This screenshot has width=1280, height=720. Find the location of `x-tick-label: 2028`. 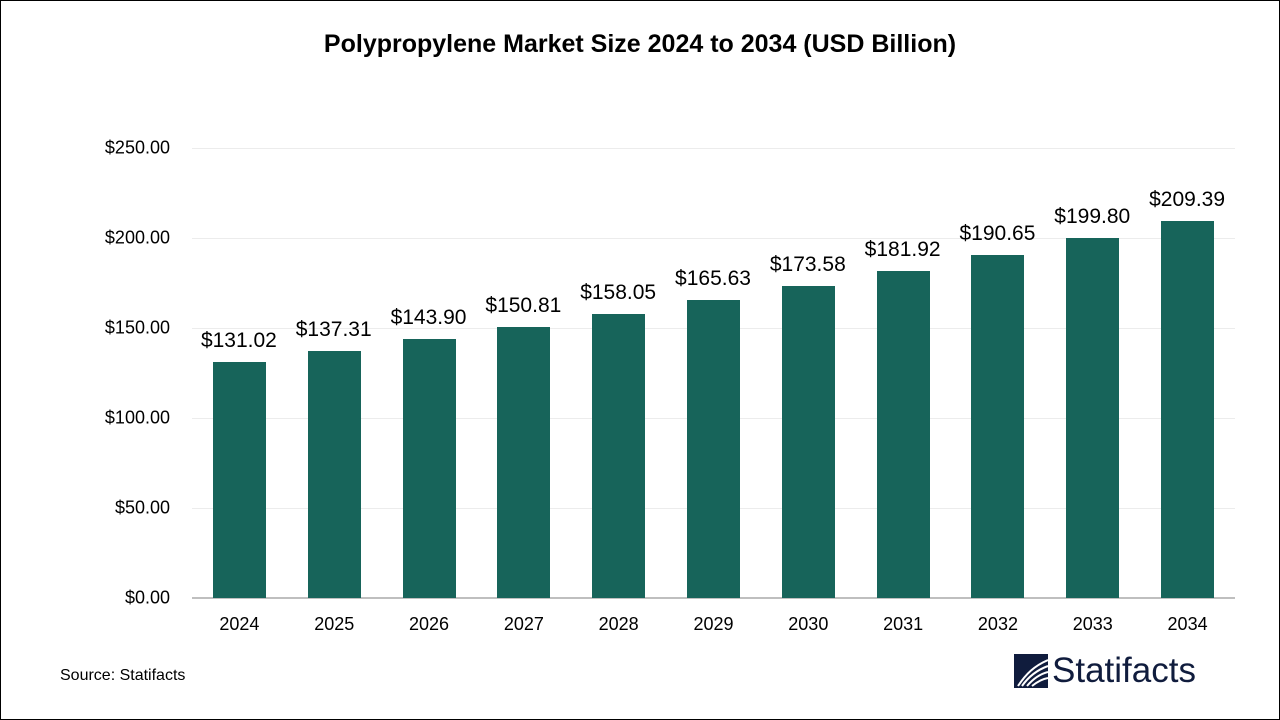

x-tick-label: 2028 is located at coordinates (618, 624).